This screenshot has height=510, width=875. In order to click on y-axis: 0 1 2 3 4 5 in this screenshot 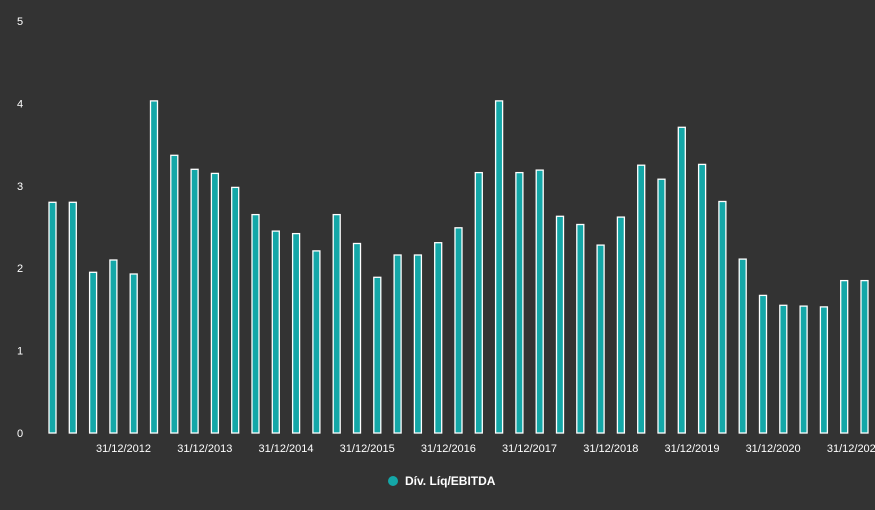, I will do `click(20, 228)`.